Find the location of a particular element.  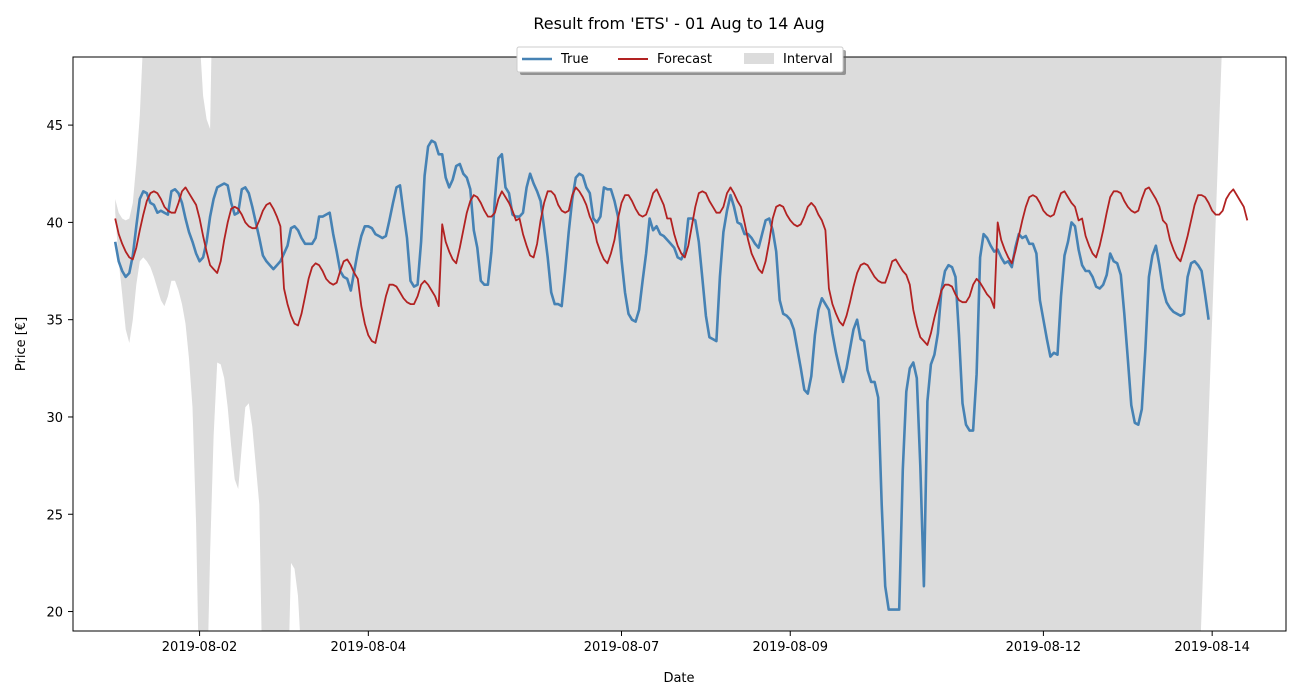

legend-label-interval: Interval is located at coordinates (808, 59).